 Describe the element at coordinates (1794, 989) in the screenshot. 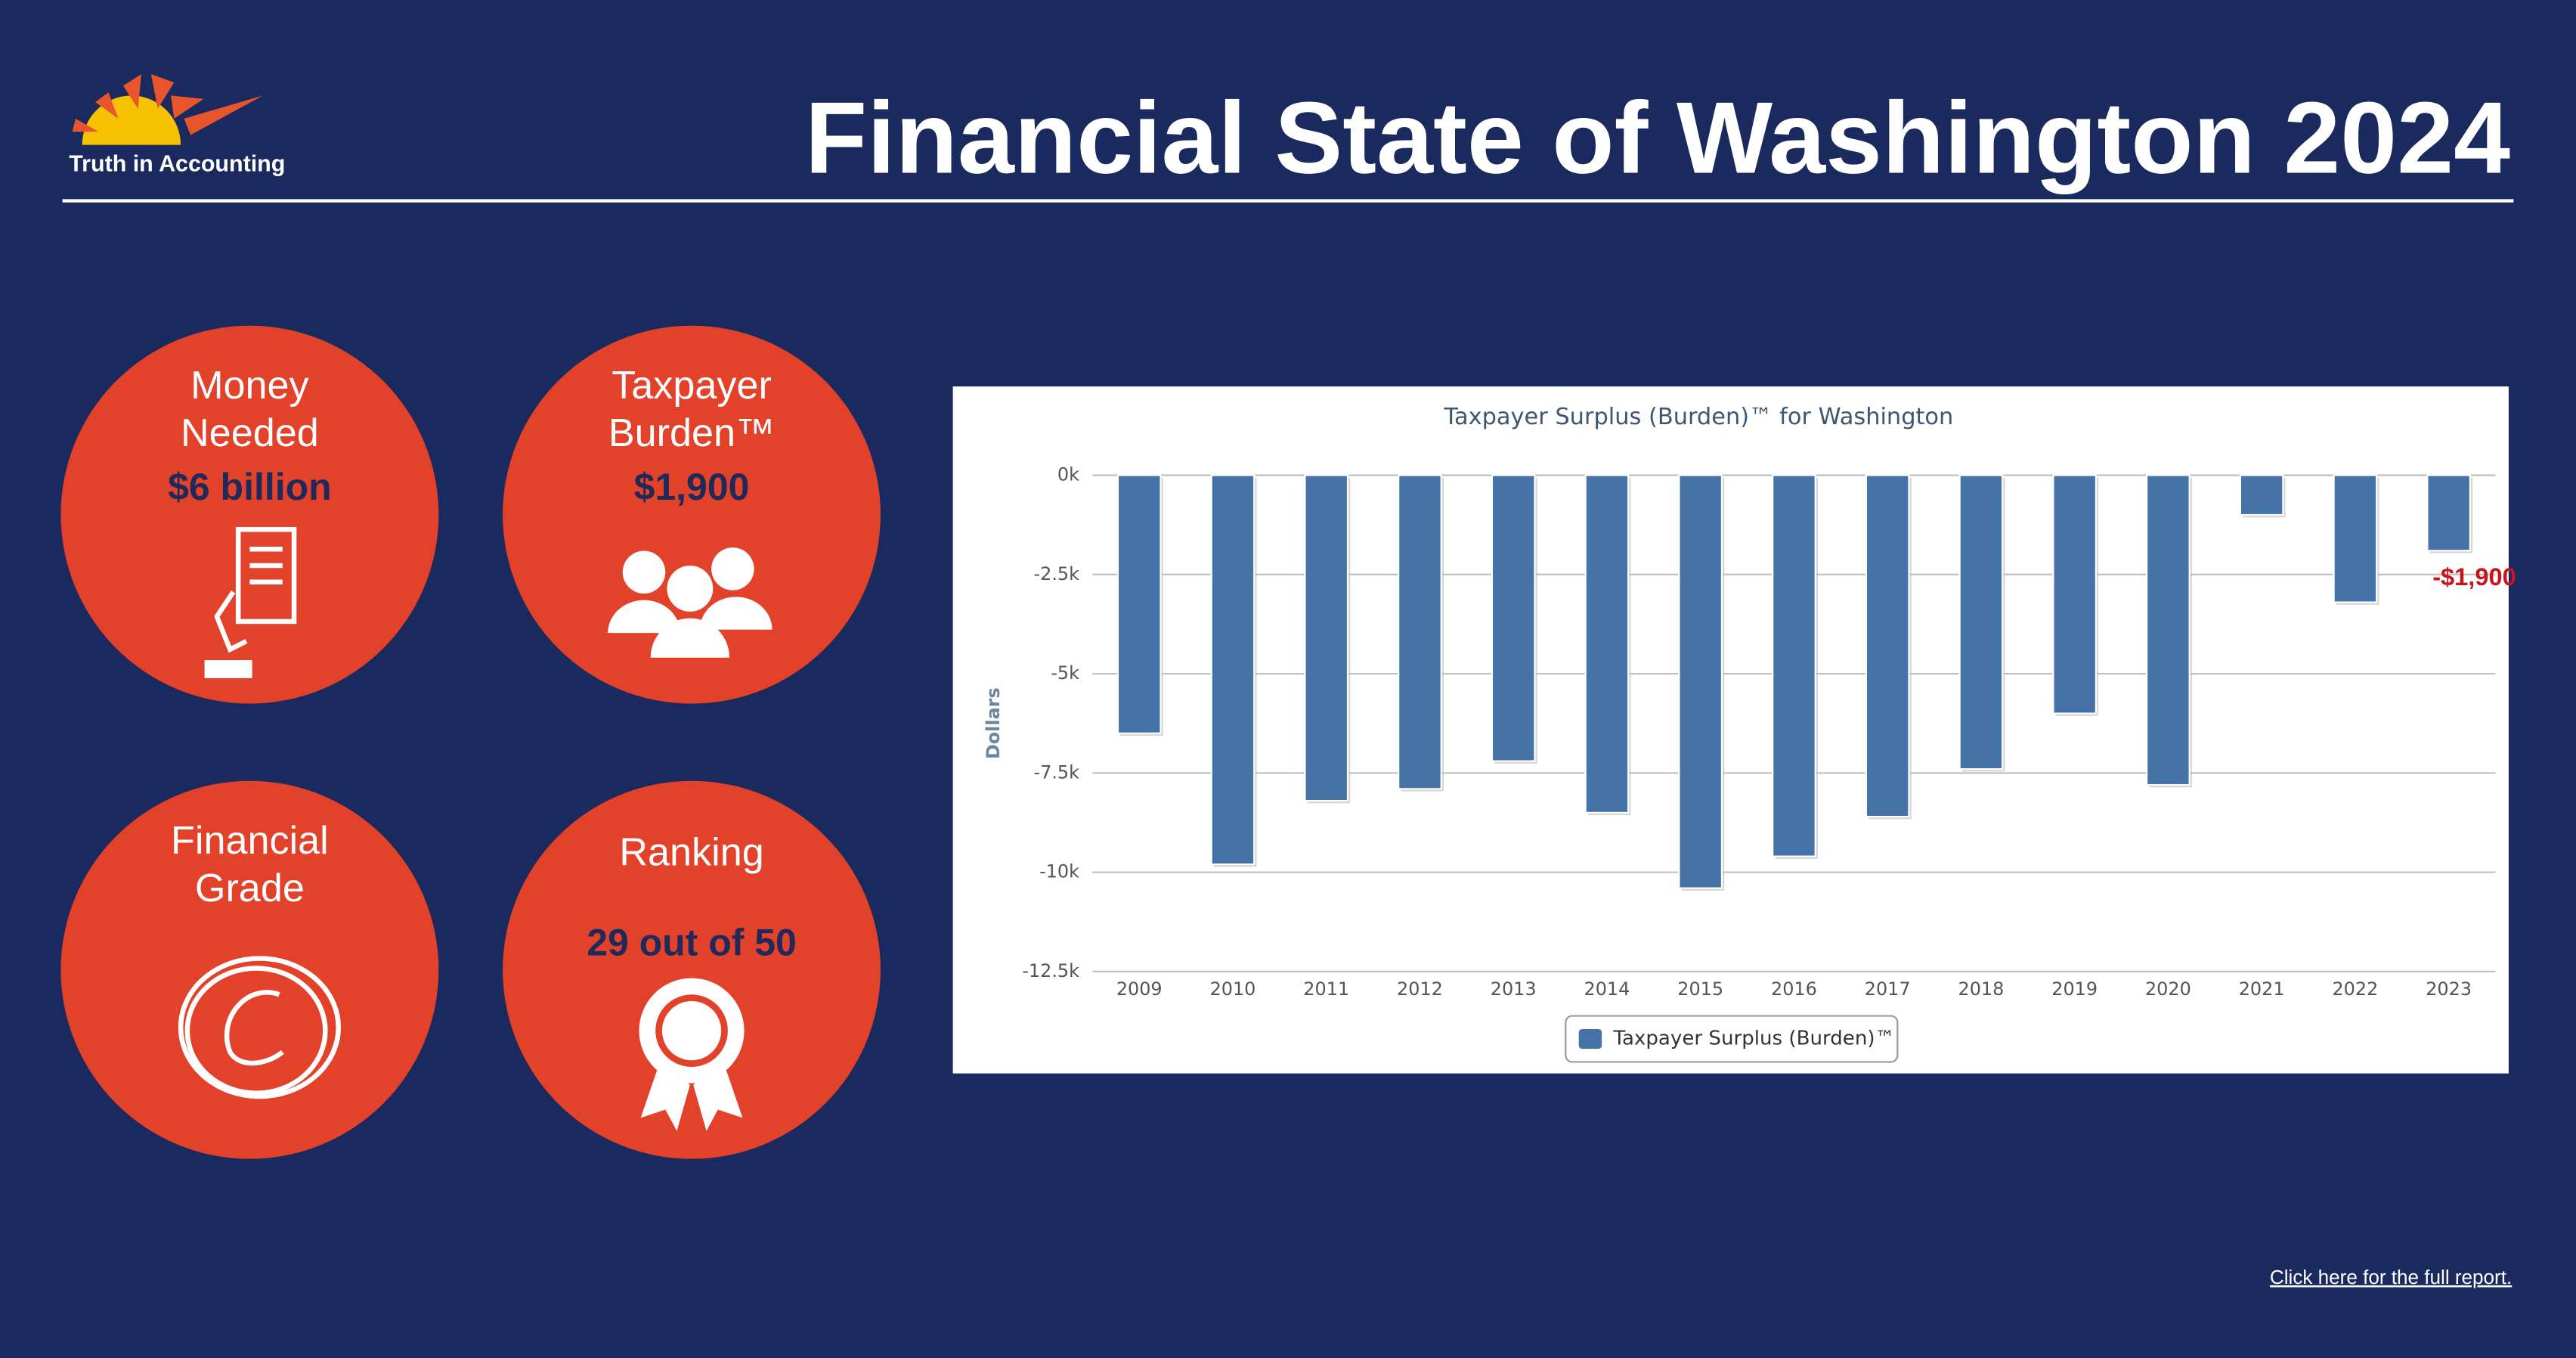

I see `x-tick-label: 2016` at that location.